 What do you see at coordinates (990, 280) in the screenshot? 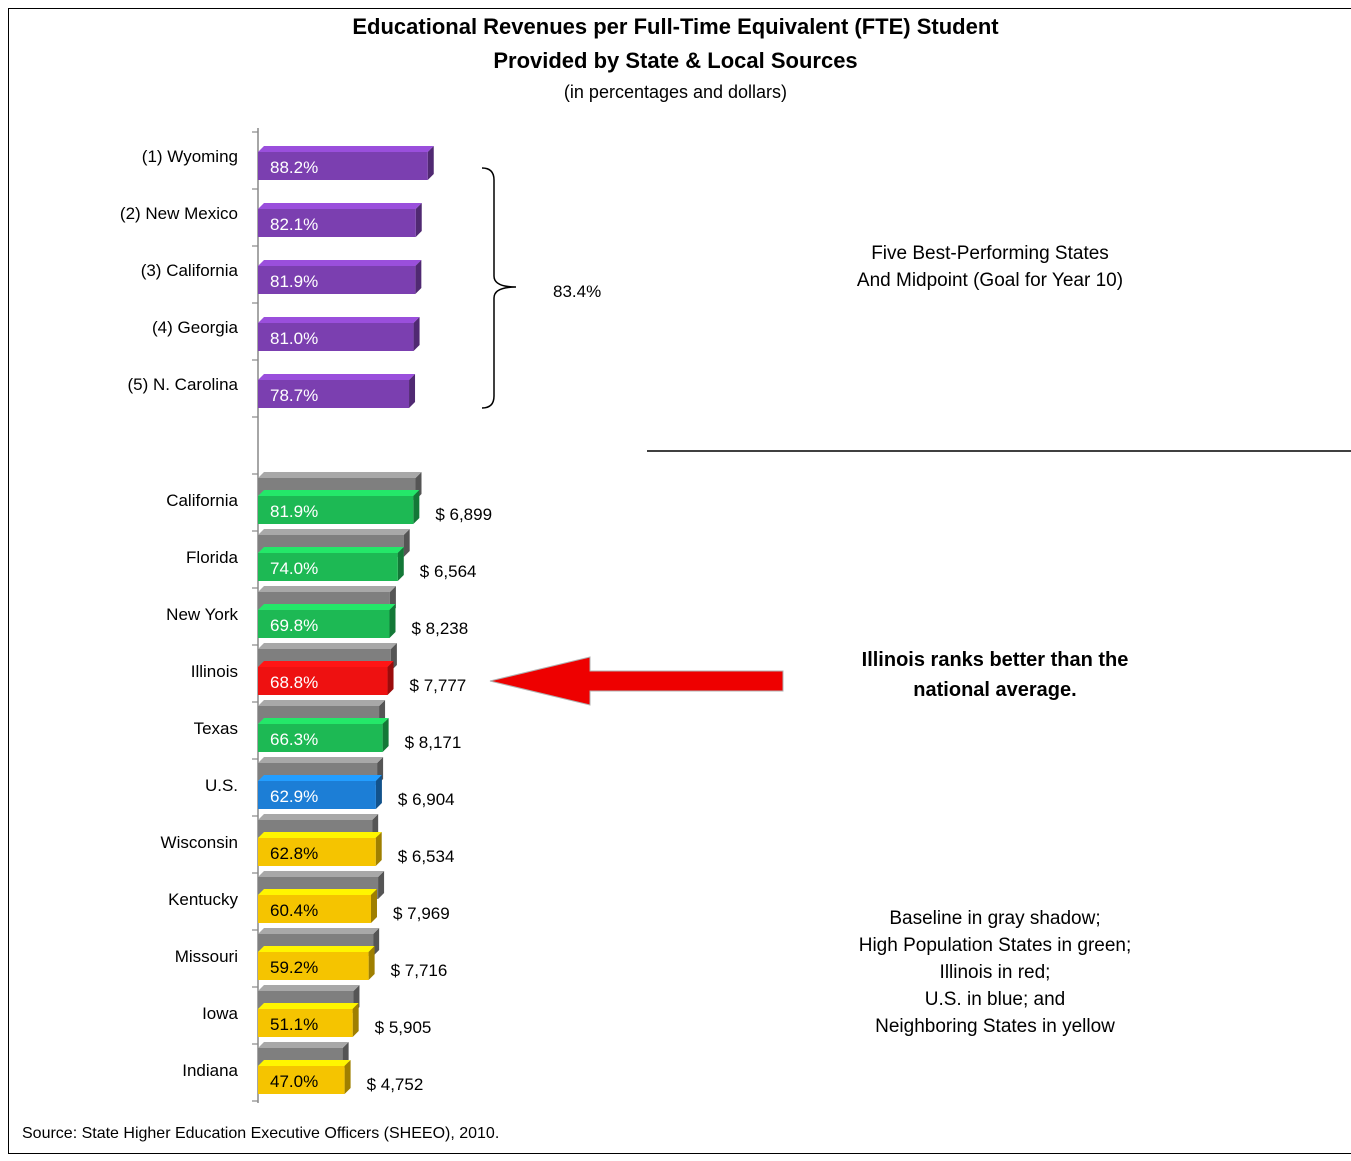
I see `top-group-note-line2: And Midpoint (Goal for Year 10)` at bounding box center [990, 280].